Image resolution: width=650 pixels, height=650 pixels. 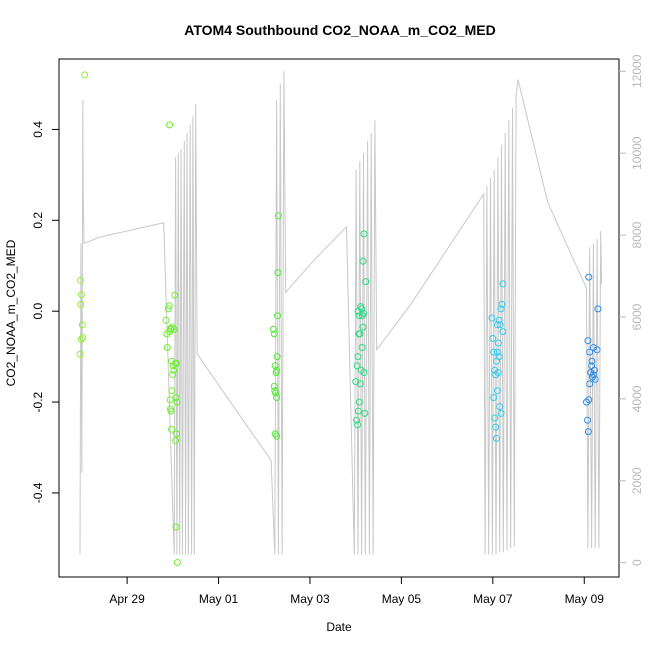 I want to click on x-tick-label: May 03, so click(x=310, y=599).